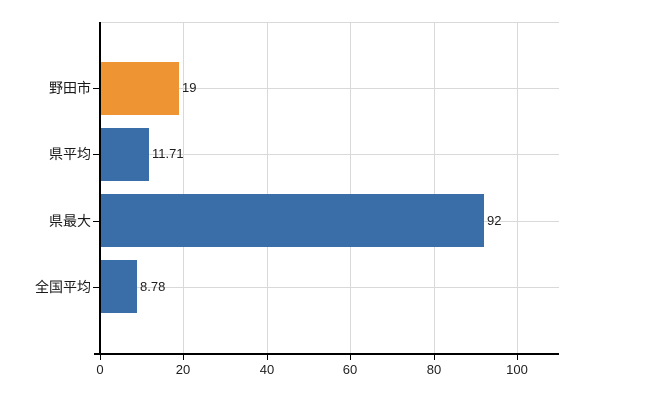 The height and width of the screenshot is (400, 650). Describe the element at coordinates (100, 187) in the screenshot. I see `y-axis-line` at that location.